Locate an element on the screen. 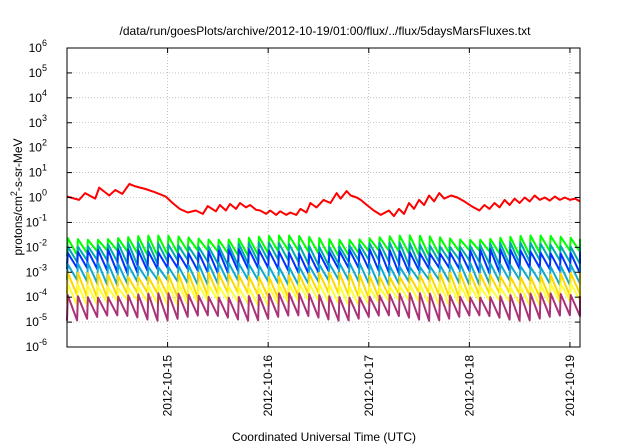 This screenshot has width=640, height=448. y-axis-label: protons/cm2-s-sr-MeV is located at coordinates (17, 196).